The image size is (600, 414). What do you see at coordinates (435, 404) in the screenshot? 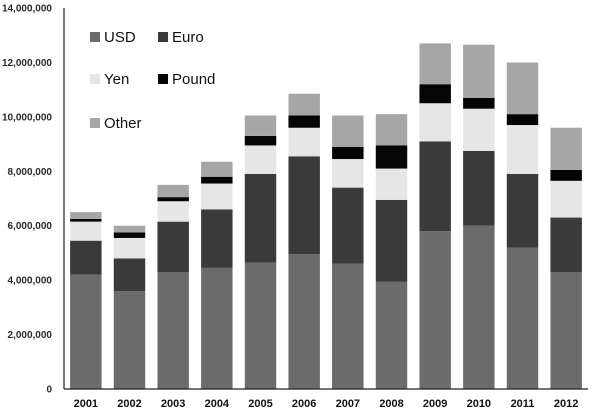
I see `x-tick-label: 2009` at bounding box center [435, 404].